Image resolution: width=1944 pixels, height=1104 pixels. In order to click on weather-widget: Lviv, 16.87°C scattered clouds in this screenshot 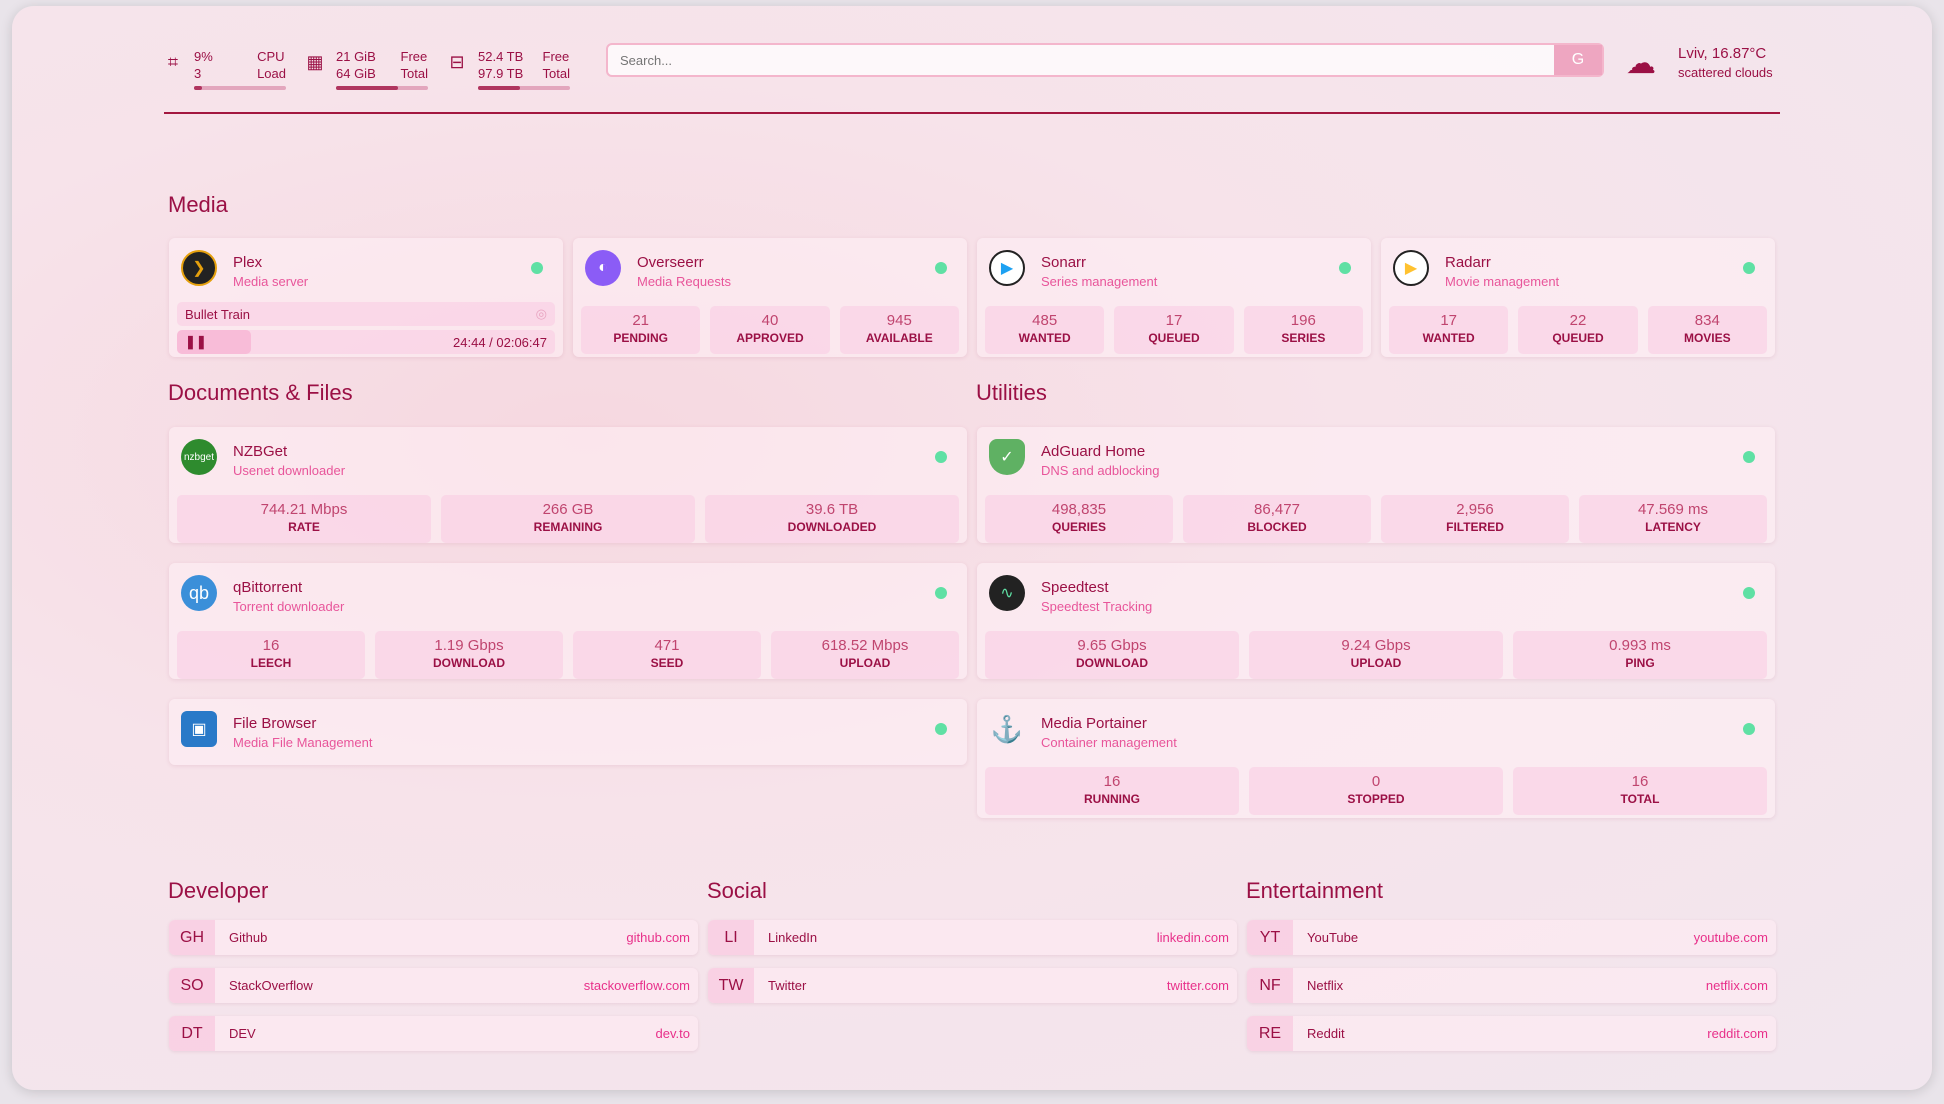, I will do `click(1725, 63)`.